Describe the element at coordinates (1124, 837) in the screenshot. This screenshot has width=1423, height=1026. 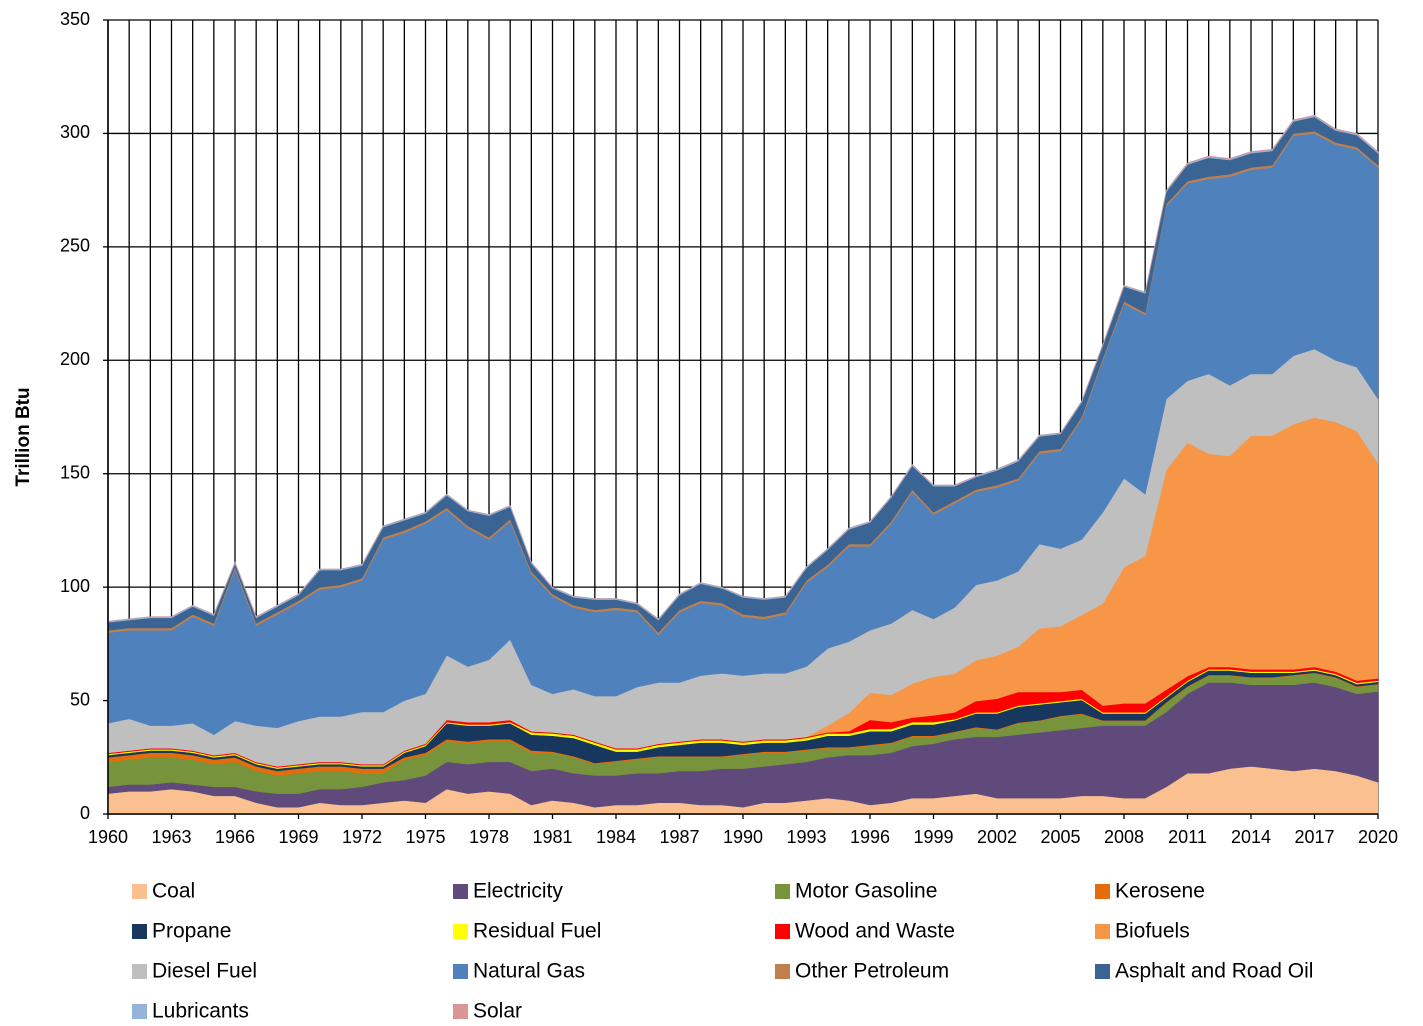
I see `x-tick-label: 2008` at that location.